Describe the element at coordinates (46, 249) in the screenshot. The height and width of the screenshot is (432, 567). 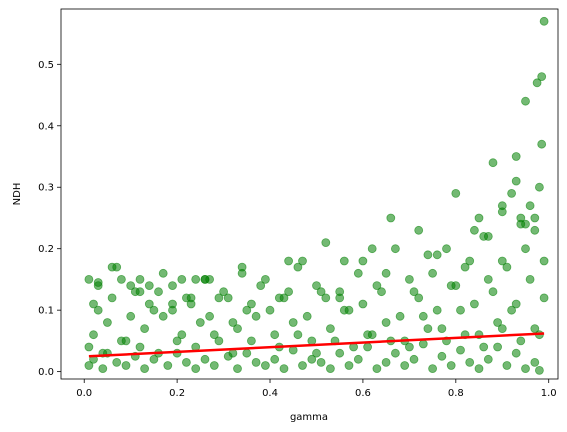
I see `y-tick-label: 0.2` at that location.